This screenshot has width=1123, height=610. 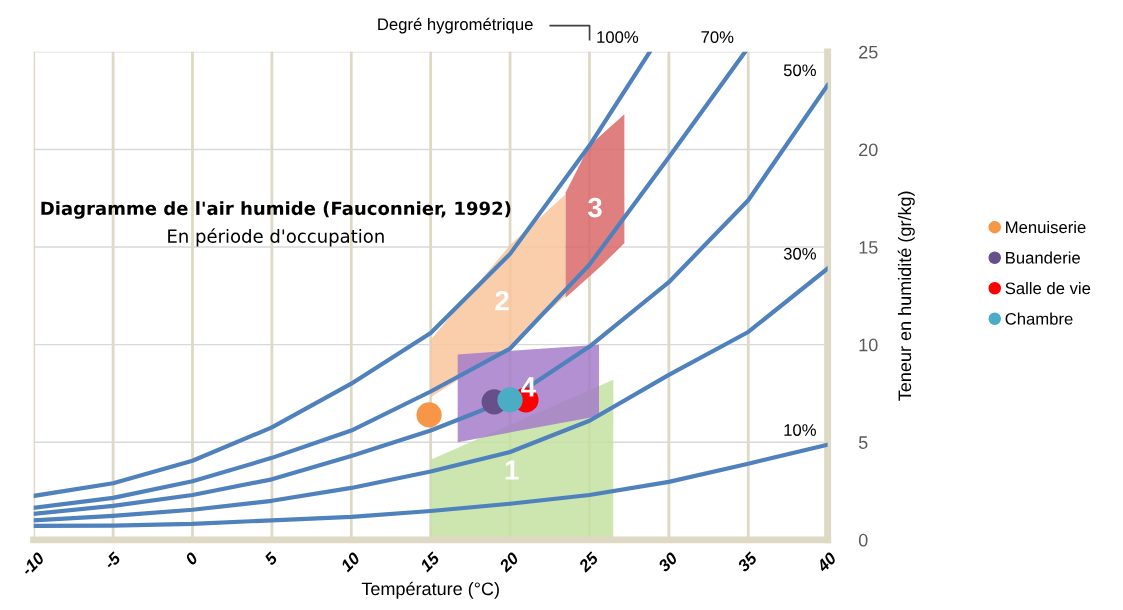 What do you see at coordinates (863, 442) in the screenshot?
I see `y-tick-label: 5` at bounding box center [863, 442].